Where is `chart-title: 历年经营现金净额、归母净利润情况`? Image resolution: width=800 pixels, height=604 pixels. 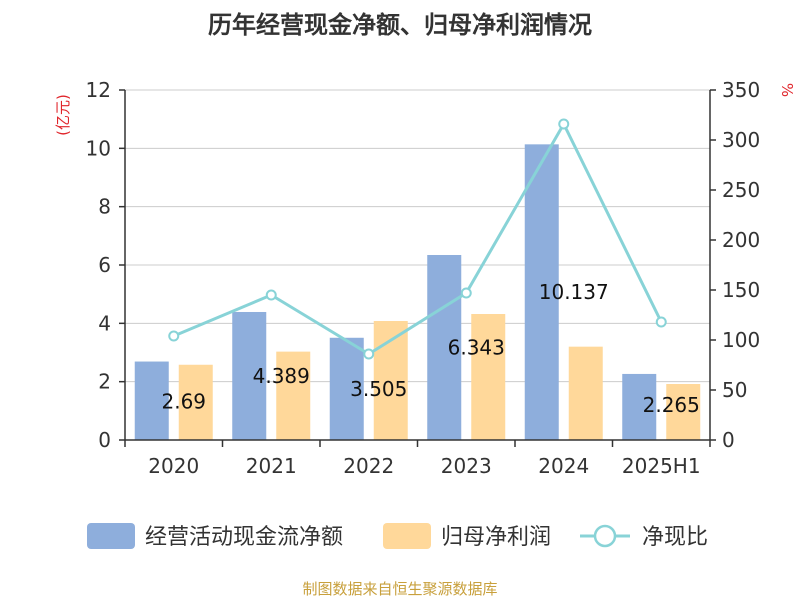 chart-title: 历年经营现金净额、归母净利润情况 is located at coordinates (400, 25).